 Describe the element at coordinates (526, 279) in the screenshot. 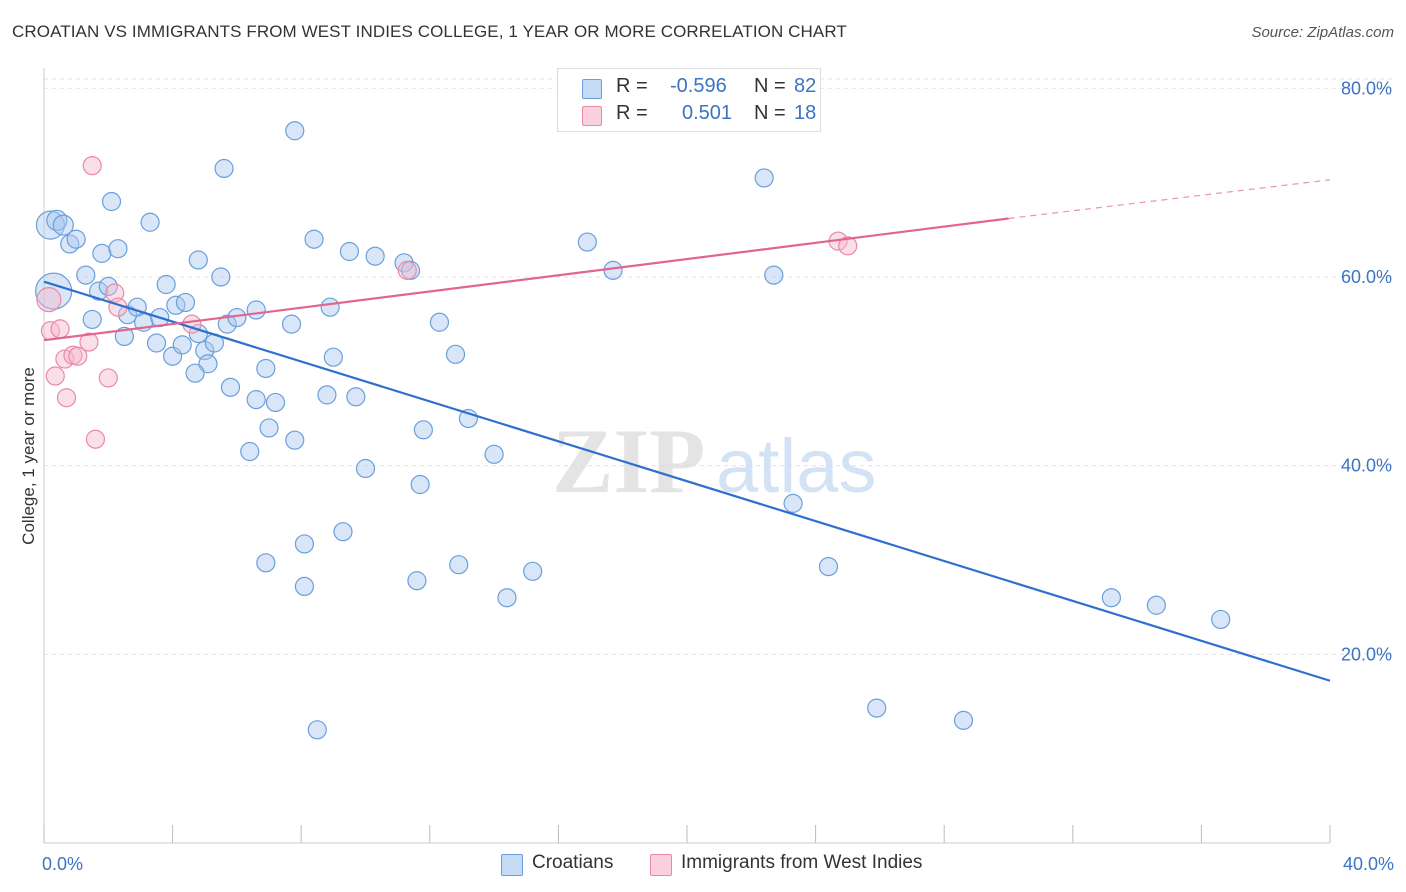

I see `trend-line-west-indies` at that location.